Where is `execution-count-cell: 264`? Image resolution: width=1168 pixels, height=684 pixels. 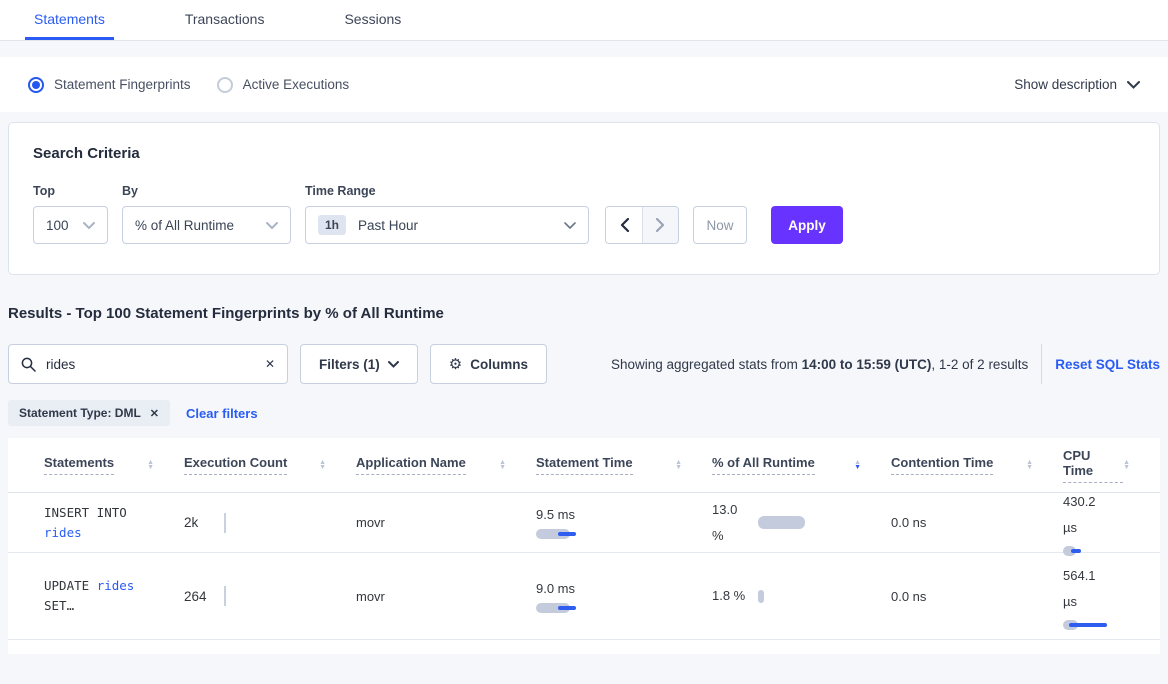 execution-count-cell: 264 is located at coordinates (270, 596).